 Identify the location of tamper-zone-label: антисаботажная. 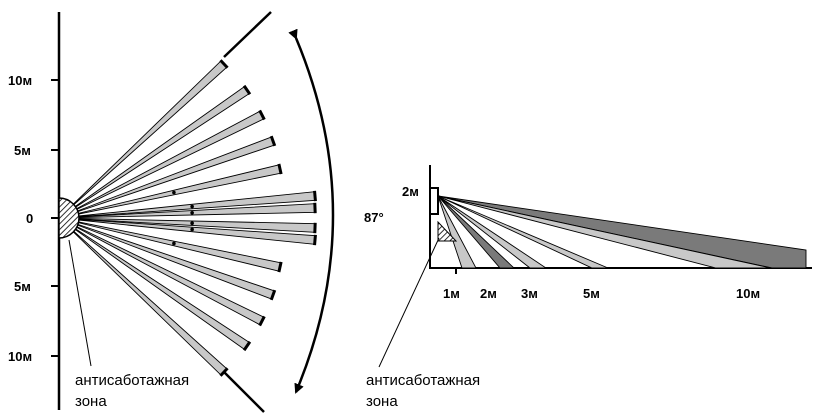
(132, 380).